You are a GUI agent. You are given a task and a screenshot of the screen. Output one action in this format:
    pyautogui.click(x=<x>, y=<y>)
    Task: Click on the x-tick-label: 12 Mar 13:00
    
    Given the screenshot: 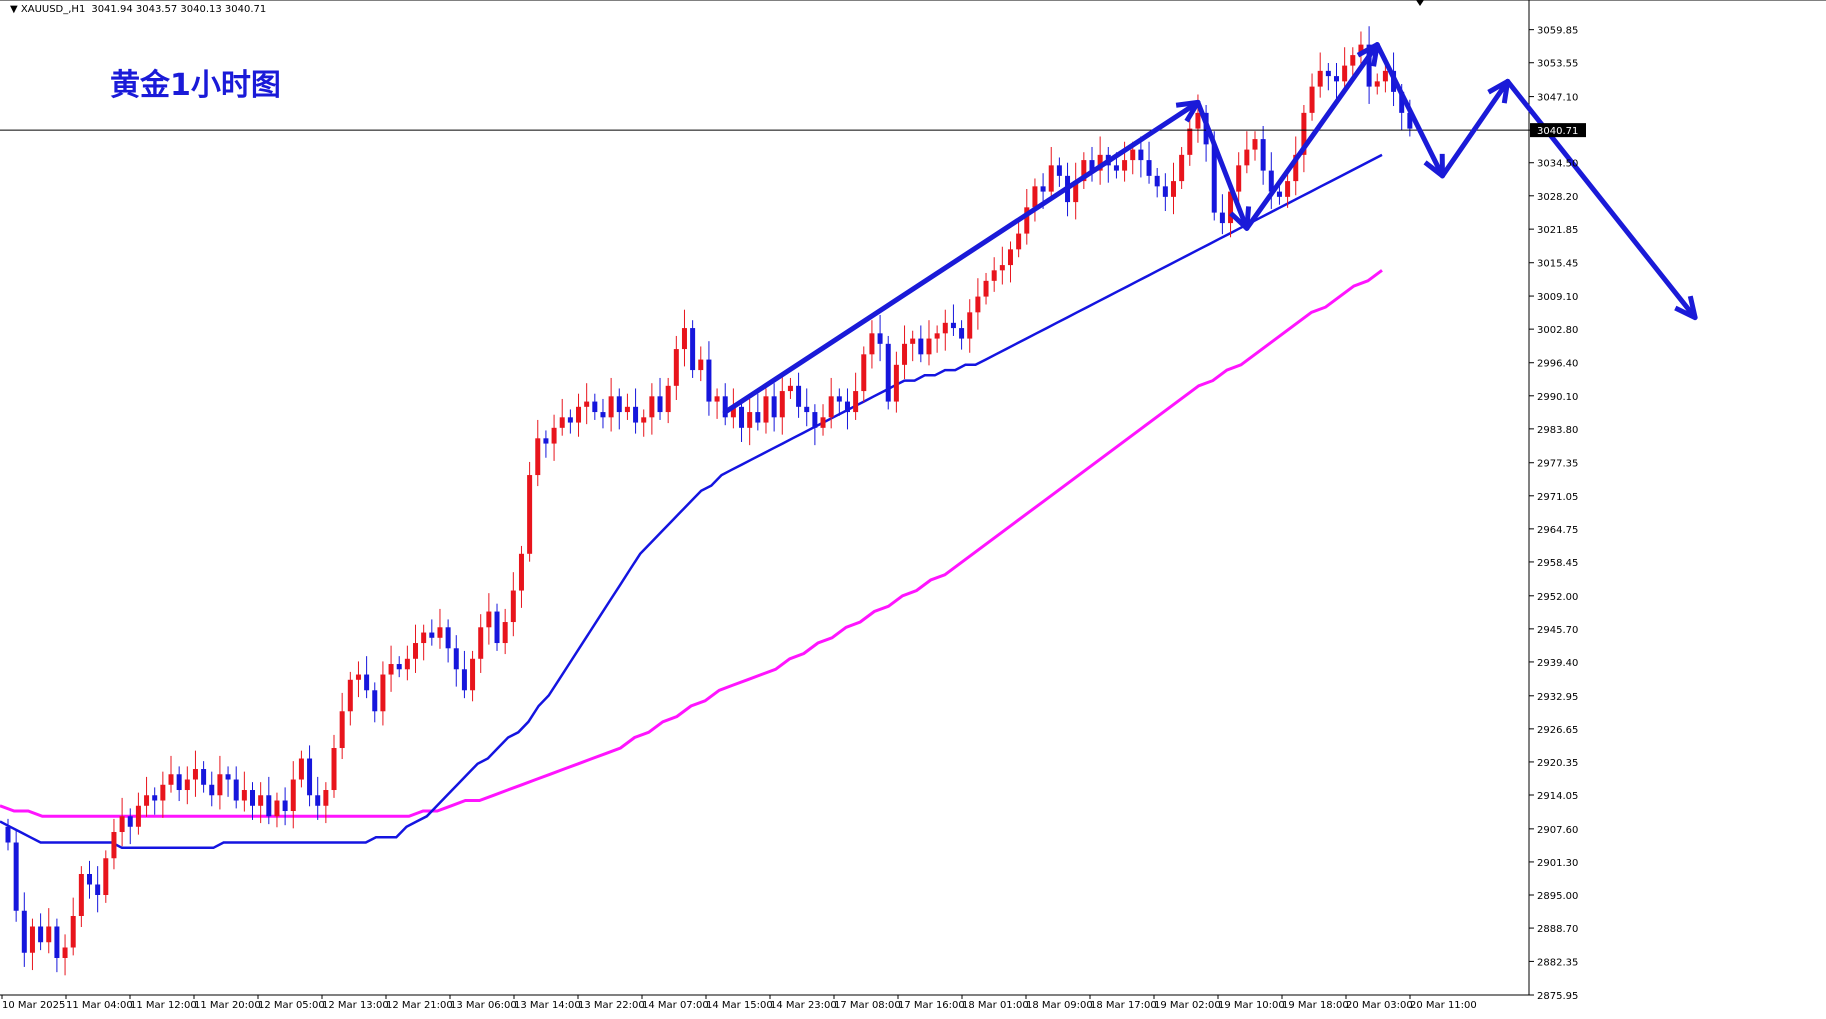 What is the action you would take?
    pyautogui.click(x=355, y=1005)
    